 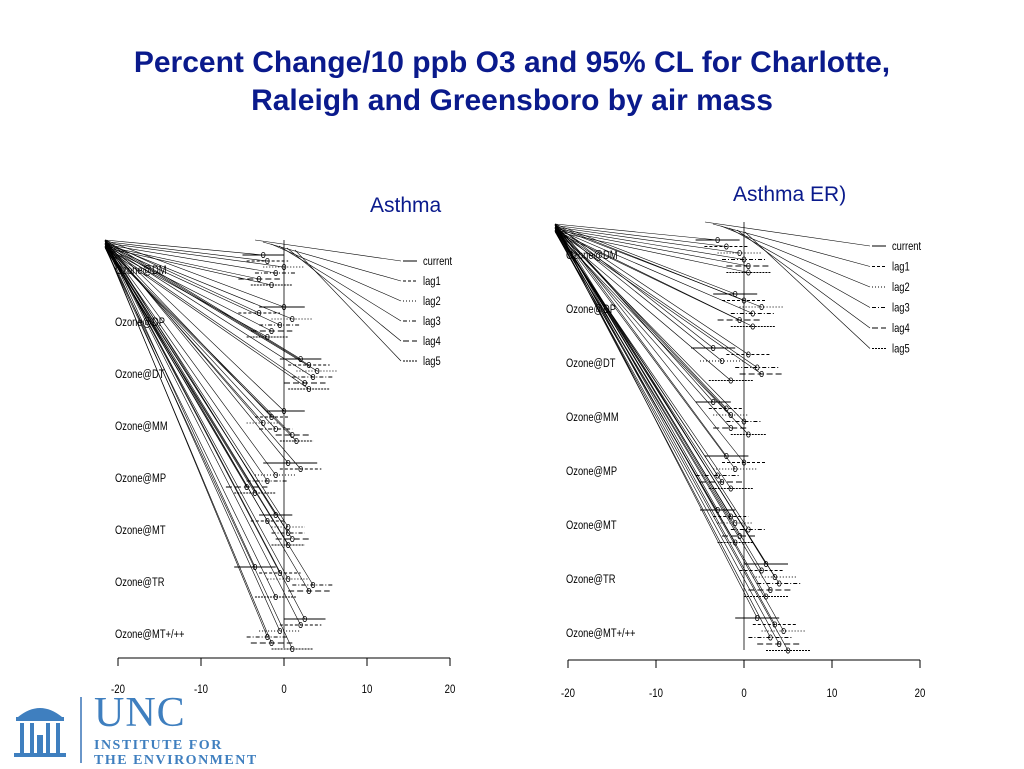 I want to click on legend-label: lag1, so click(x=432, y=281).